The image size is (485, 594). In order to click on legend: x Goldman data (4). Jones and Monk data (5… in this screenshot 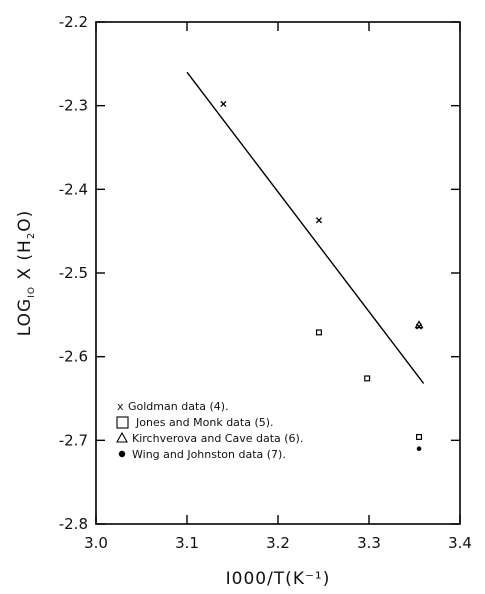, I will do `click(209, 430)`.